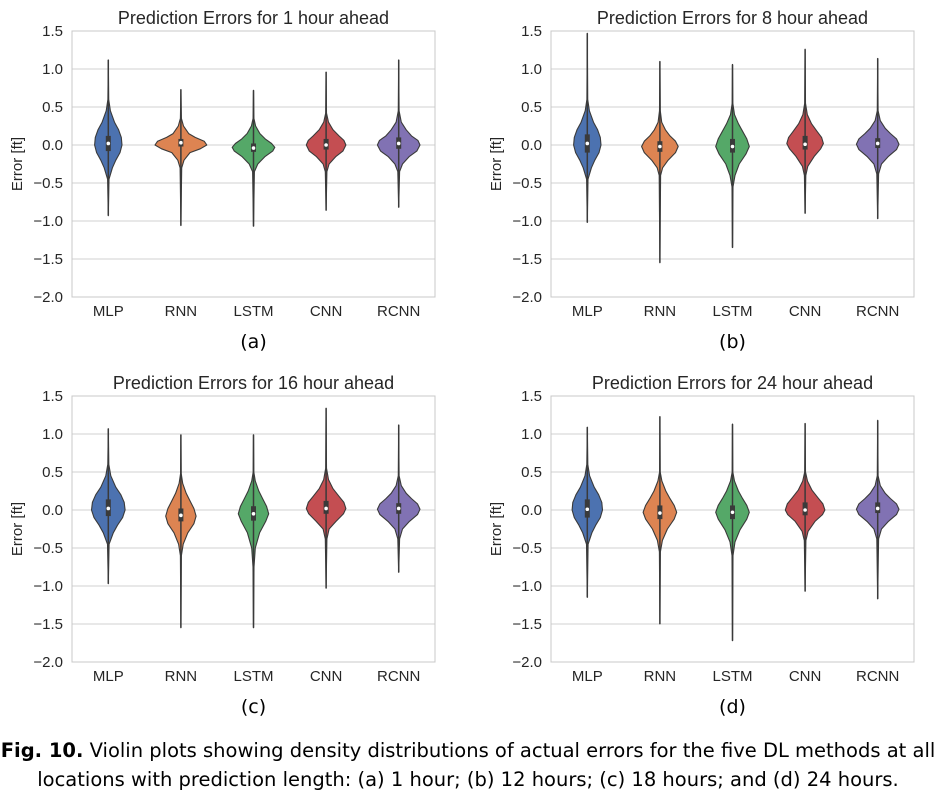 The width and height of the screenshot is (936, 801). Describe the element at coordinates (253, 707) in the screenshot. I see `panel-label: (c)` at that location.